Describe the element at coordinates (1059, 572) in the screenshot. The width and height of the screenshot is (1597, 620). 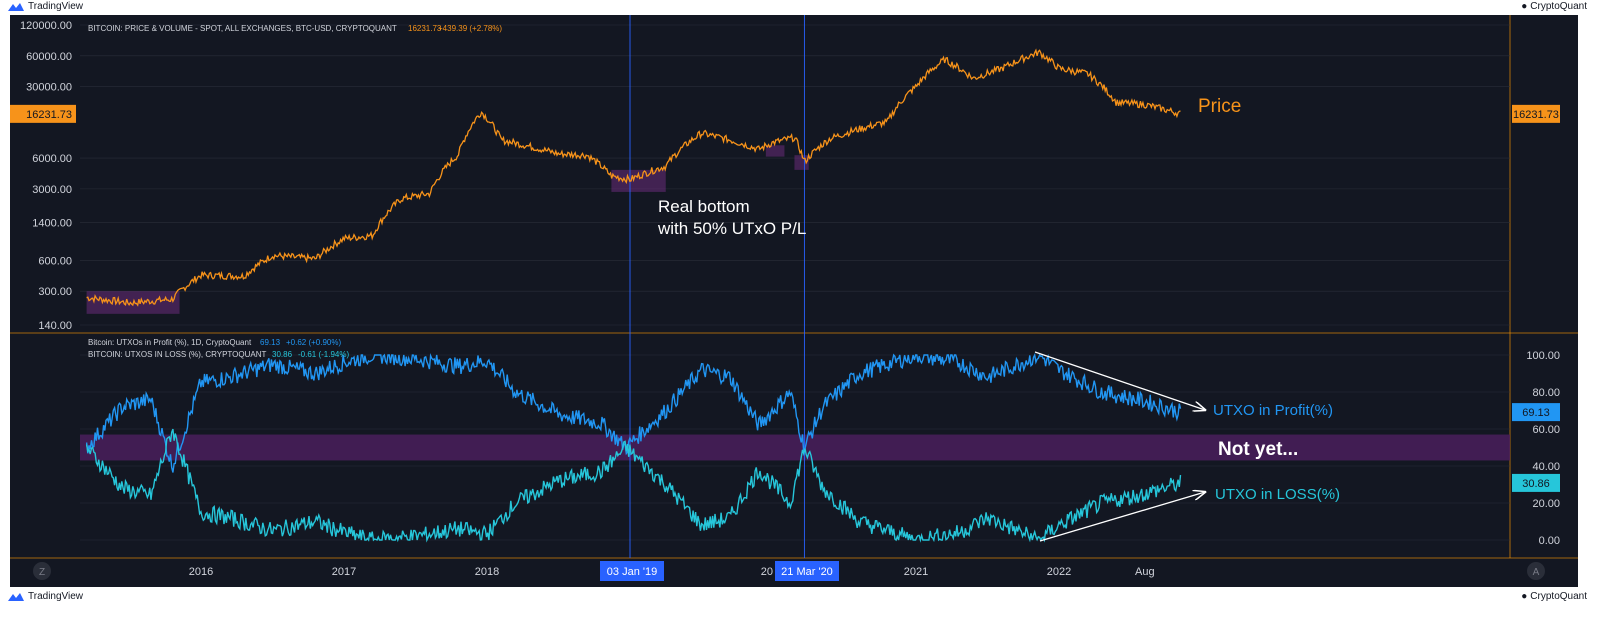
I see `time-tick-label: 2022` at that location.